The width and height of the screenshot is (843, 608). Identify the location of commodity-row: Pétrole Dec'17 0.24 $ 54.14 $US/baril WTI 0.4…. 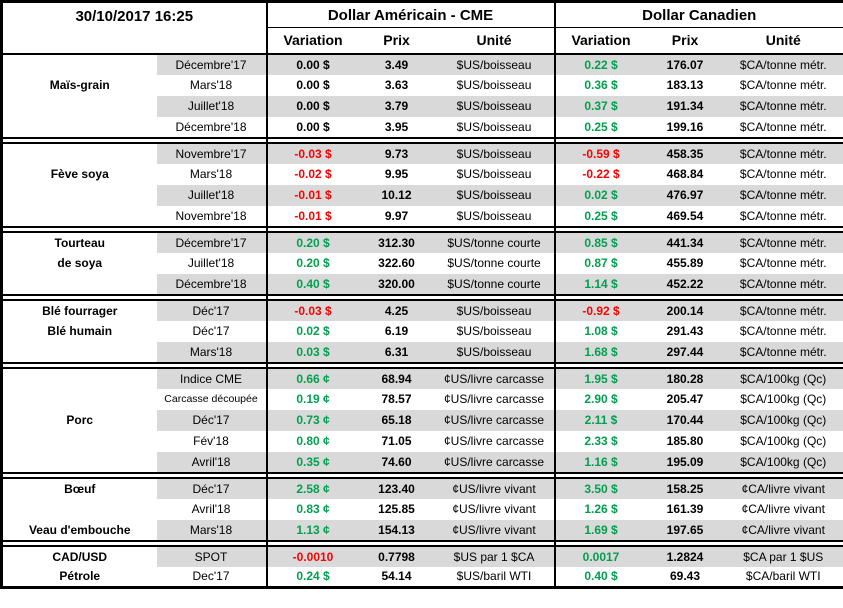
(422, 577).